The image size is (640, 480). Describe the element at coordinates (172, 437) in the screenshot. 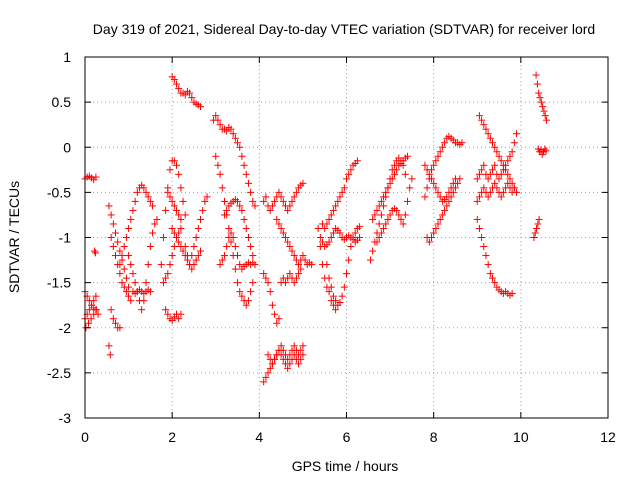

I see `x-tick-label: 2` at that location.